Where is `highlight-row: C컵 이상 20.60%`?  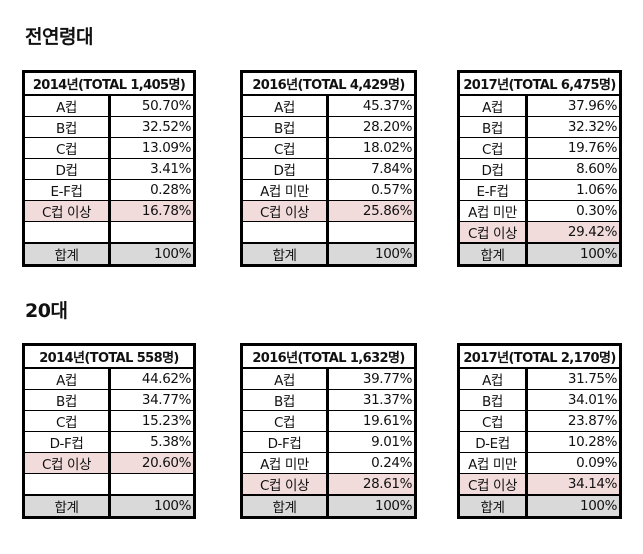
highlight-row: C컵 이상 20.60% is located at coordinates (109, 463).